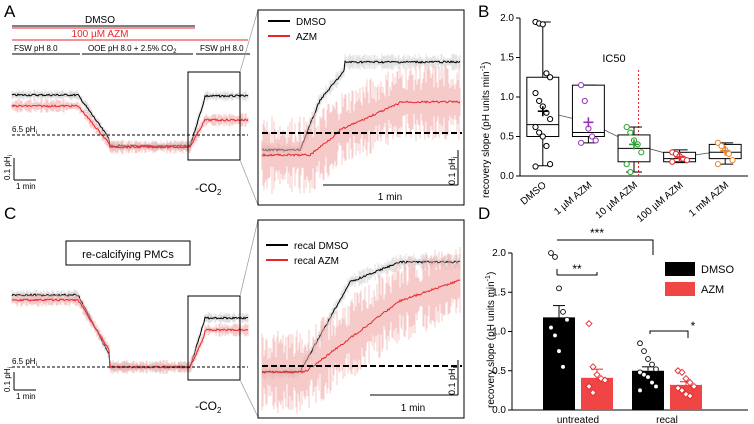 The image size is (754, 424). Describe the element at coordinates (100, 34) in the screenshot. I see `panel-a-azm-bar-label: 100 µM AZM` at that location.